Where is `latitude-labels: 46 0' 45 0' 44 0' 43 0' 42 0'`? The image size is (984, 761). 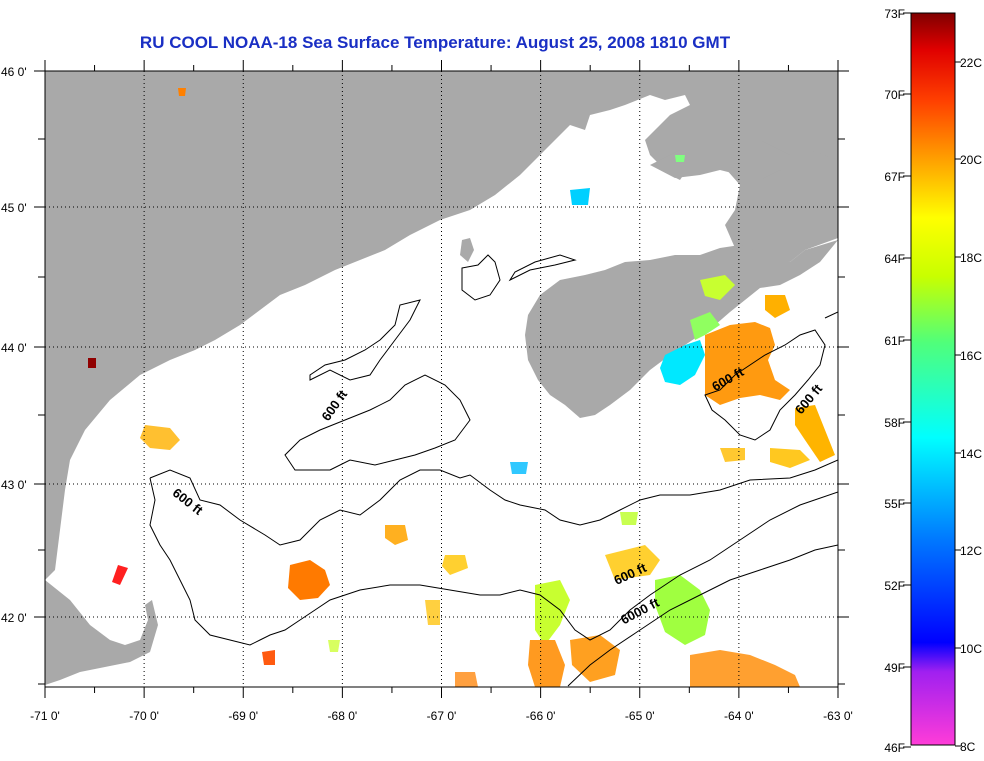 latitude-labels: 46 0' 45 0' 44 0' 43 0' 42 0' is located at coordinates (14, 345).